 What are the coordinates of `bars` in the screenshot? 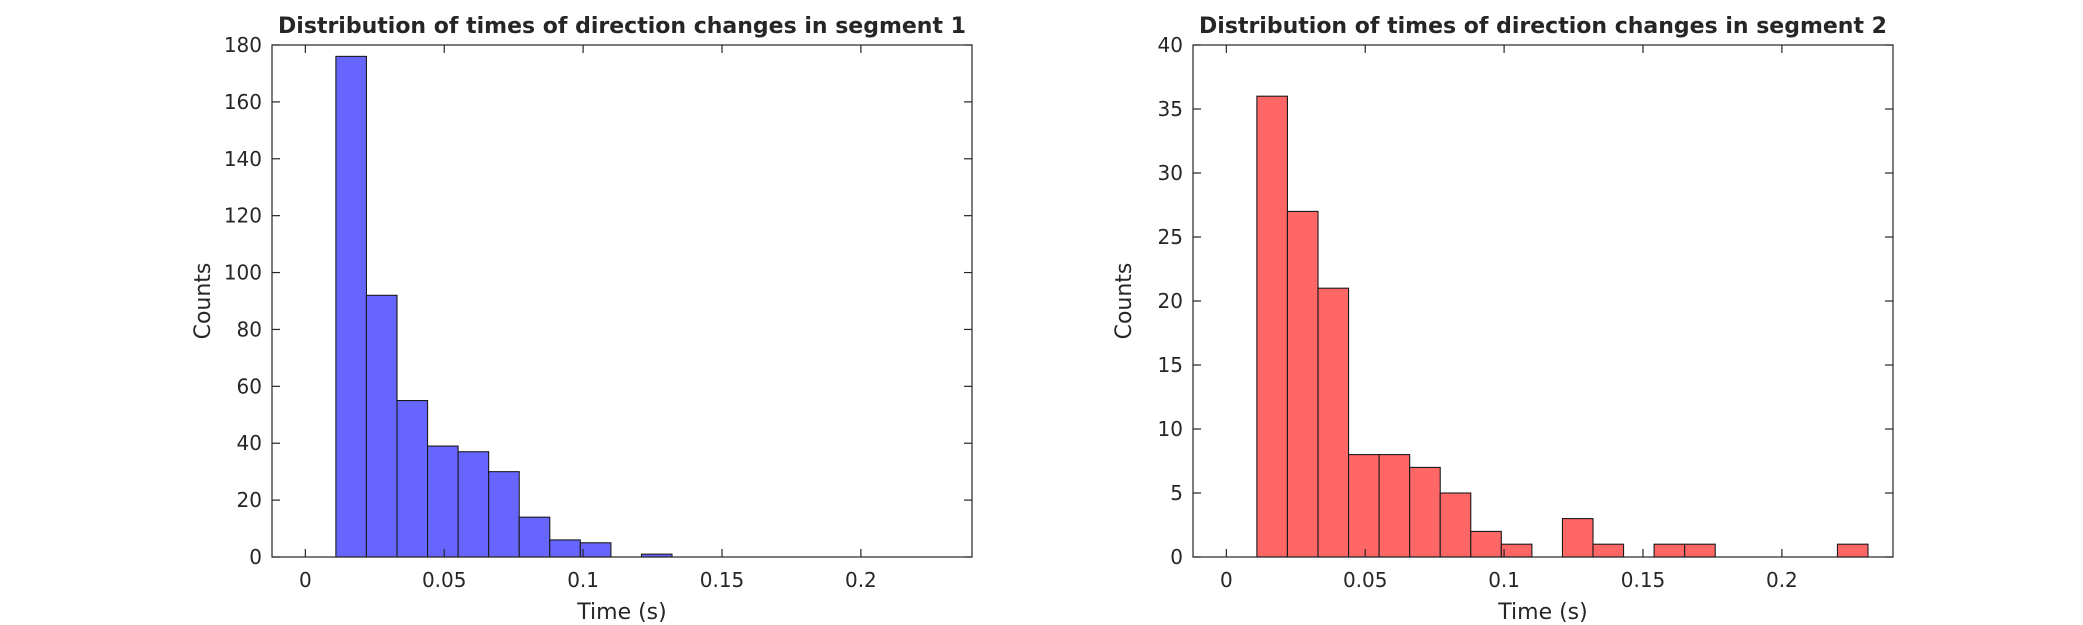 It's located at (504, 306).